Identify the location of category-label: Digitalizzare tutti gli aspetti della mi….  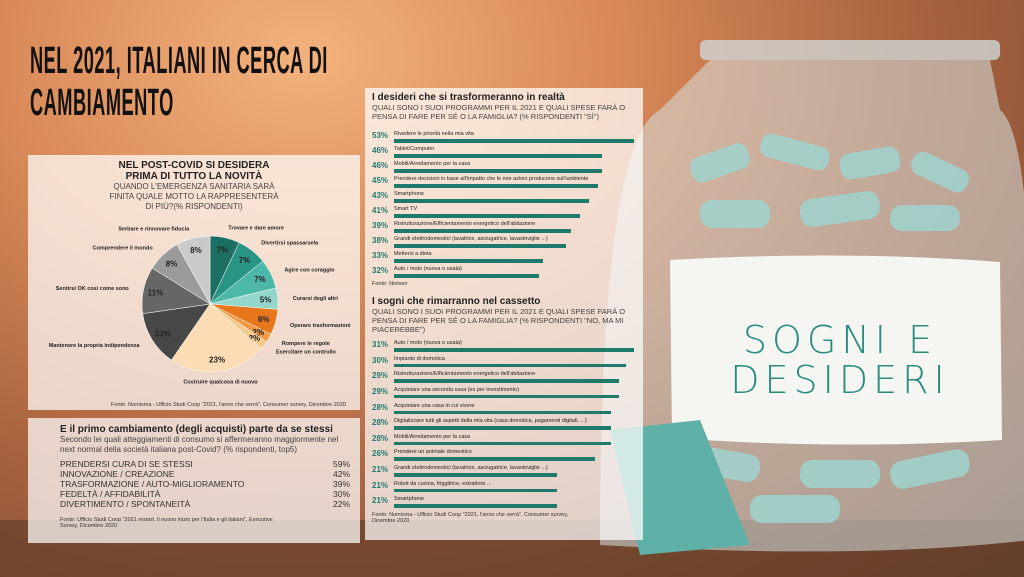
(490, 421).